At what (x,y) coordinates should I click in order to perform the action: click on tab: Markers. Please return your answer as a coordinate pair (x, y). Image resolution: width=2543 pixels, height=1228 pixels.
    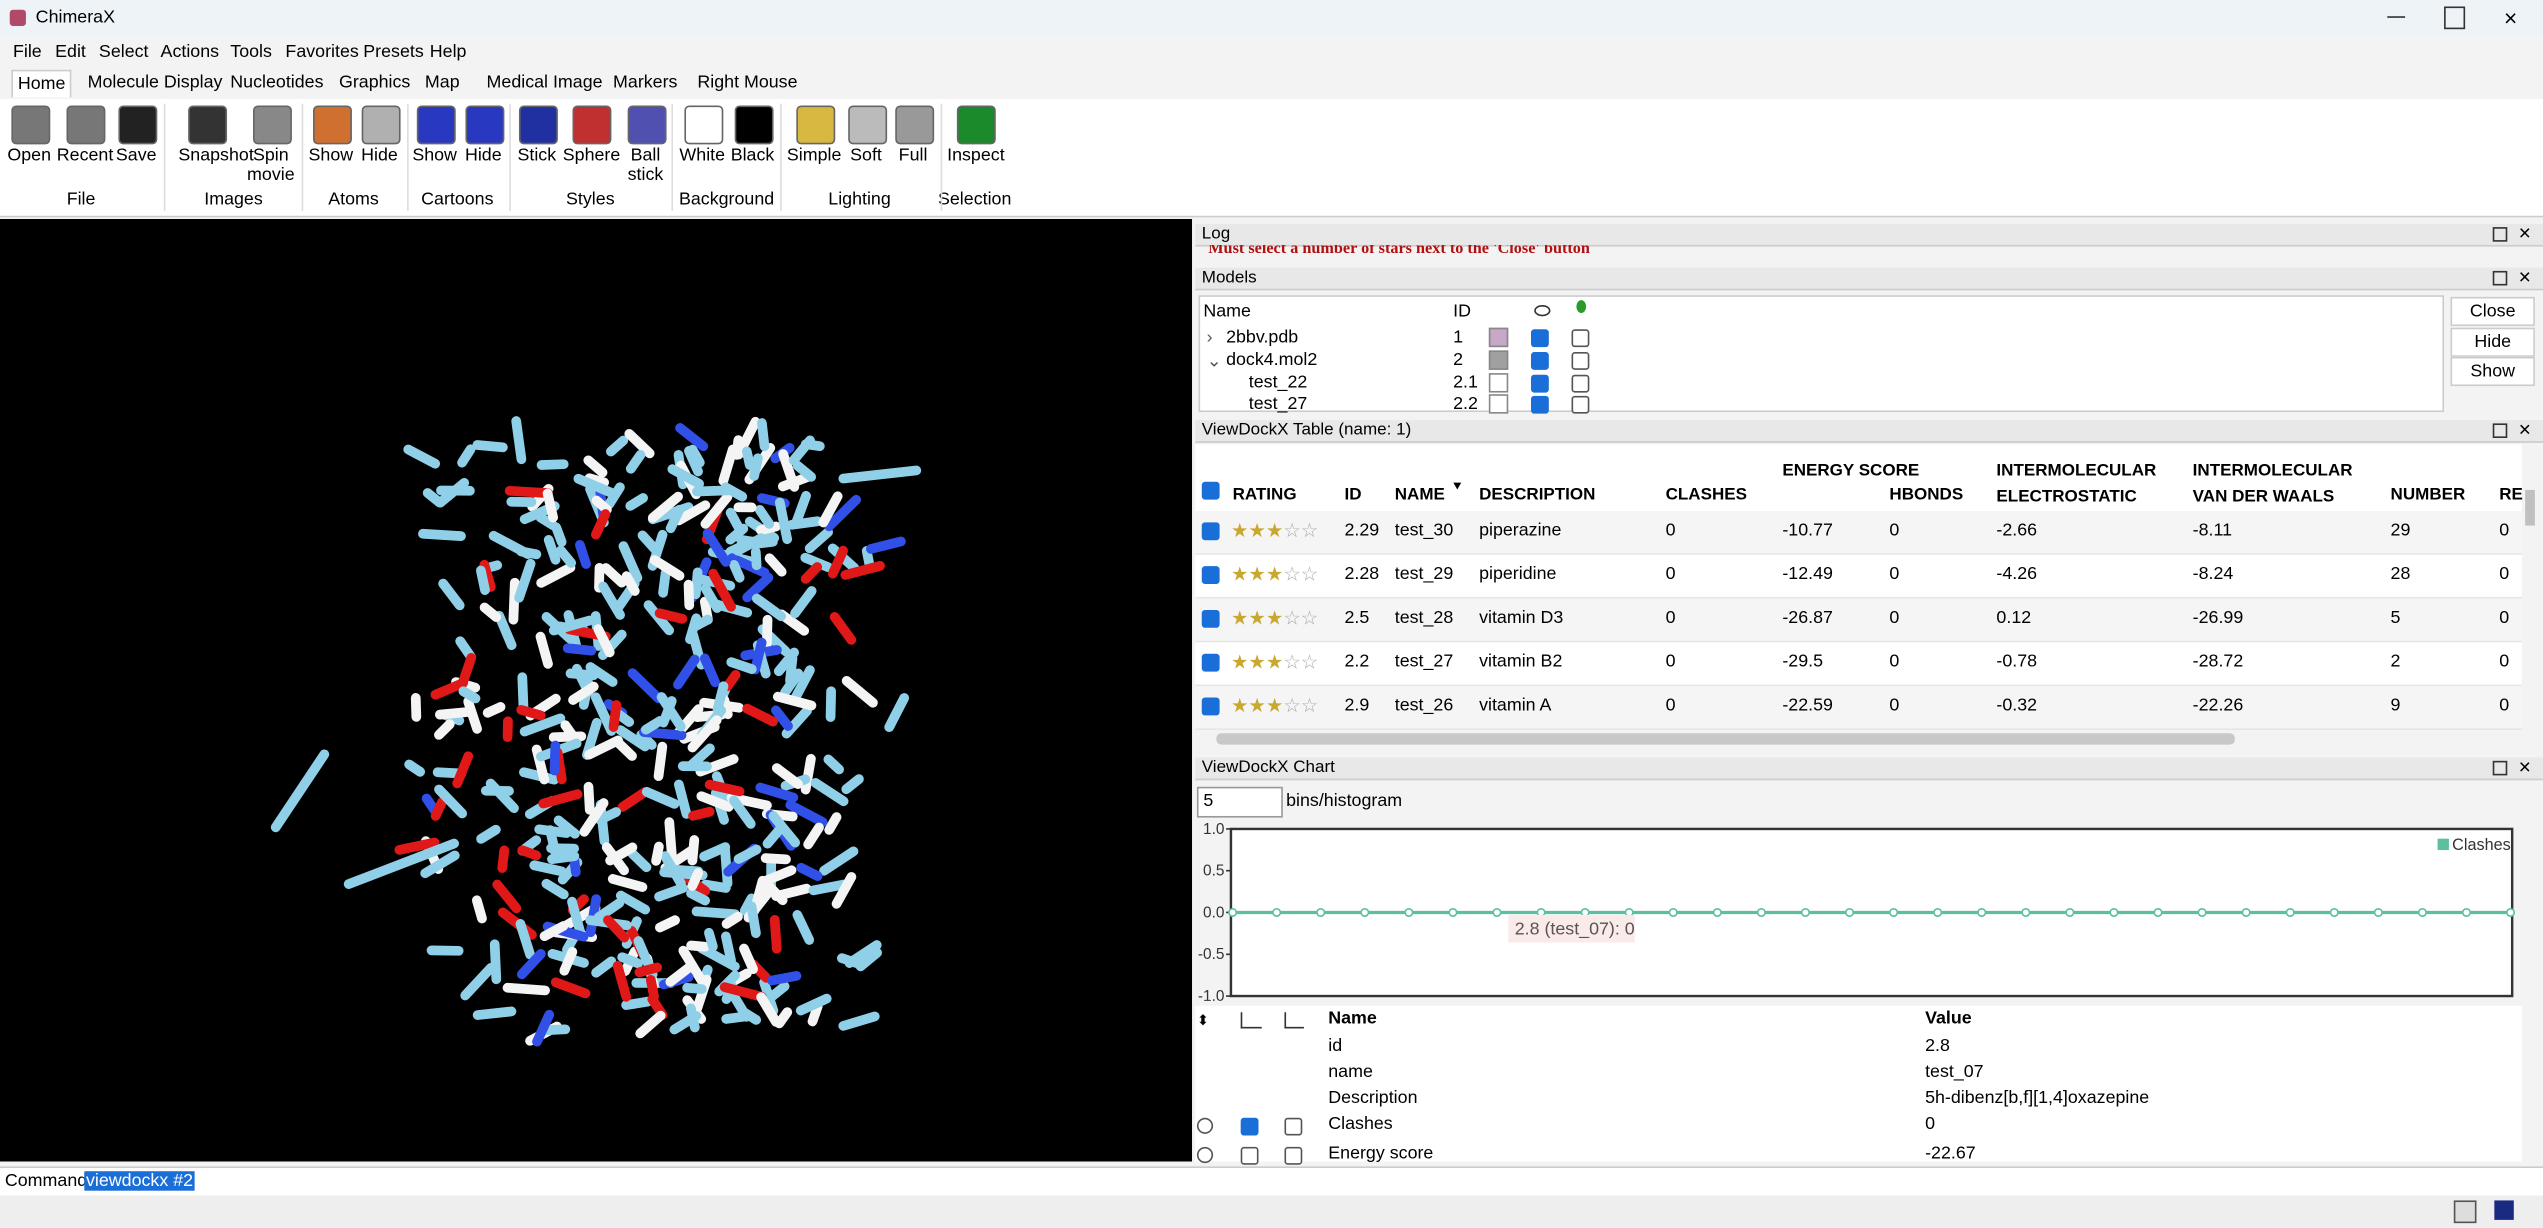
    Looking at the image, I should click on (645, 82).